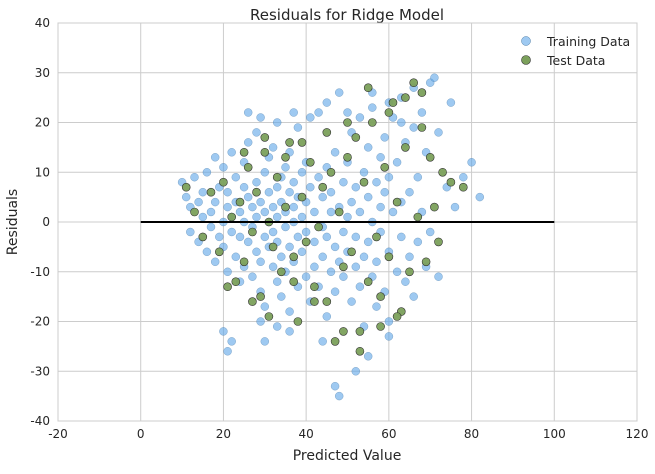 The image size is (655, 474). I want to click on y-tick-label: 10, so click(42, 172).